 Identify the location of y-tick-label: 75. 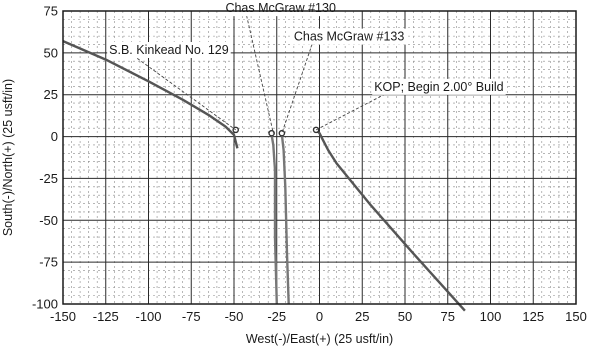
(51, 11).